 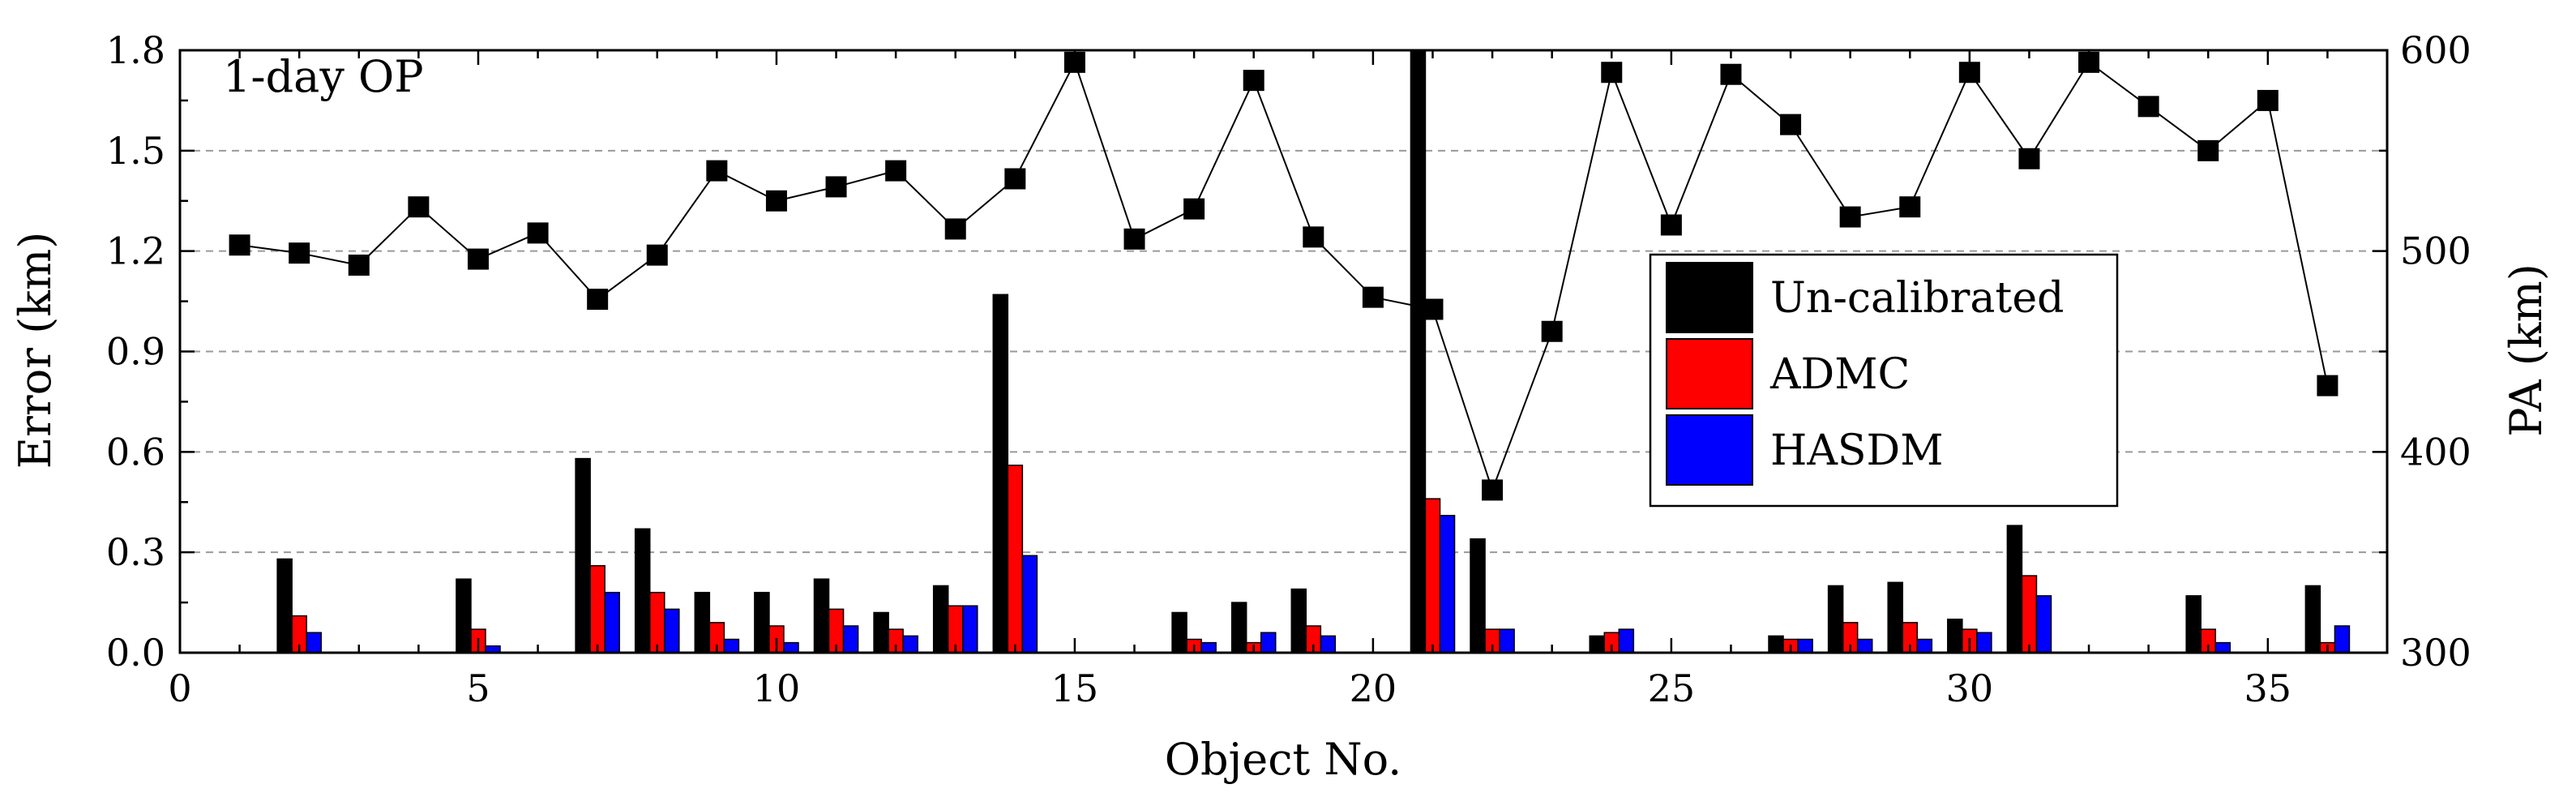 I want to click on x-axis-title: Object No., so click(x=1283, y=760).